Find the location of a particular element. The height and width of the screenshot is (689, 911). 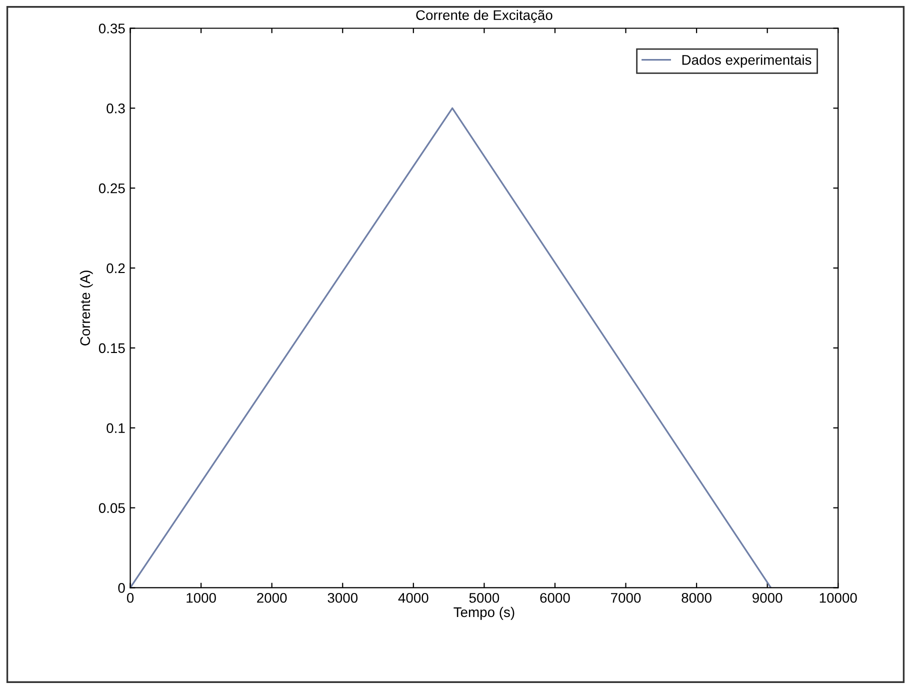

chart-title: Corrente de Excitação is located at coordinates (484, 16).